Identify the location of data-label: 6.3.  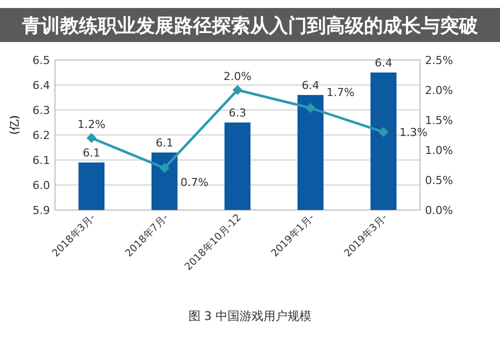
(237, 113).